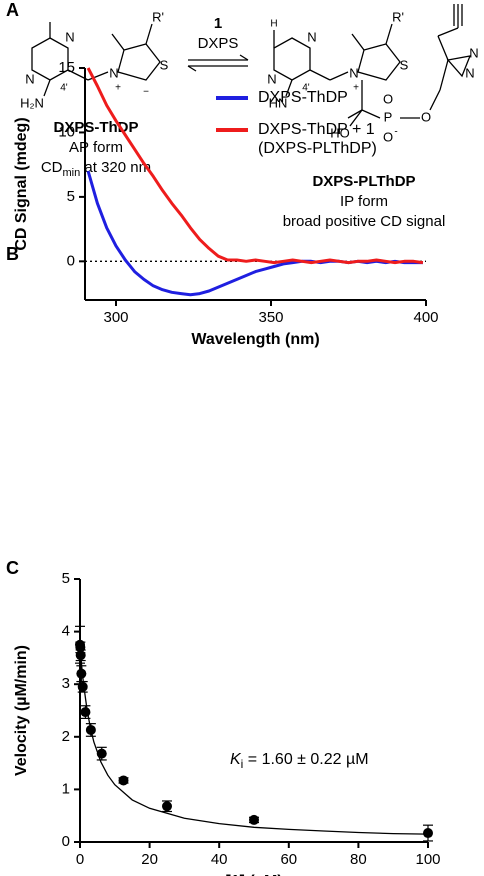  Describe the element at coordinates (364, 201) in the screenshot. I see `right-form: IP form` at that location.